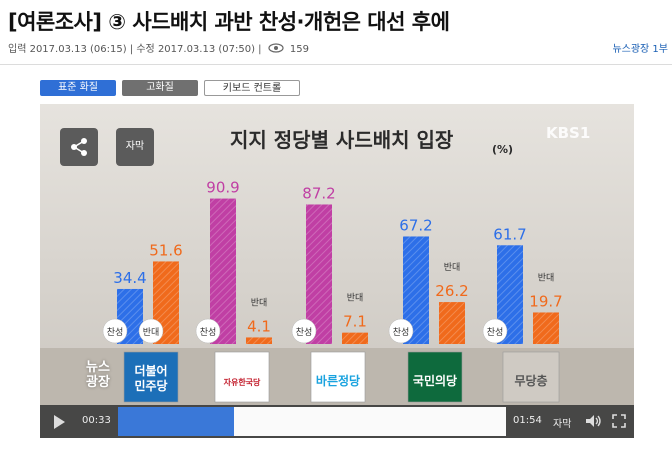  What do you see at coordinates (98, 382) in the screenshot?
I see `watermark-line2: 광장` at bounding box center [98, 382].